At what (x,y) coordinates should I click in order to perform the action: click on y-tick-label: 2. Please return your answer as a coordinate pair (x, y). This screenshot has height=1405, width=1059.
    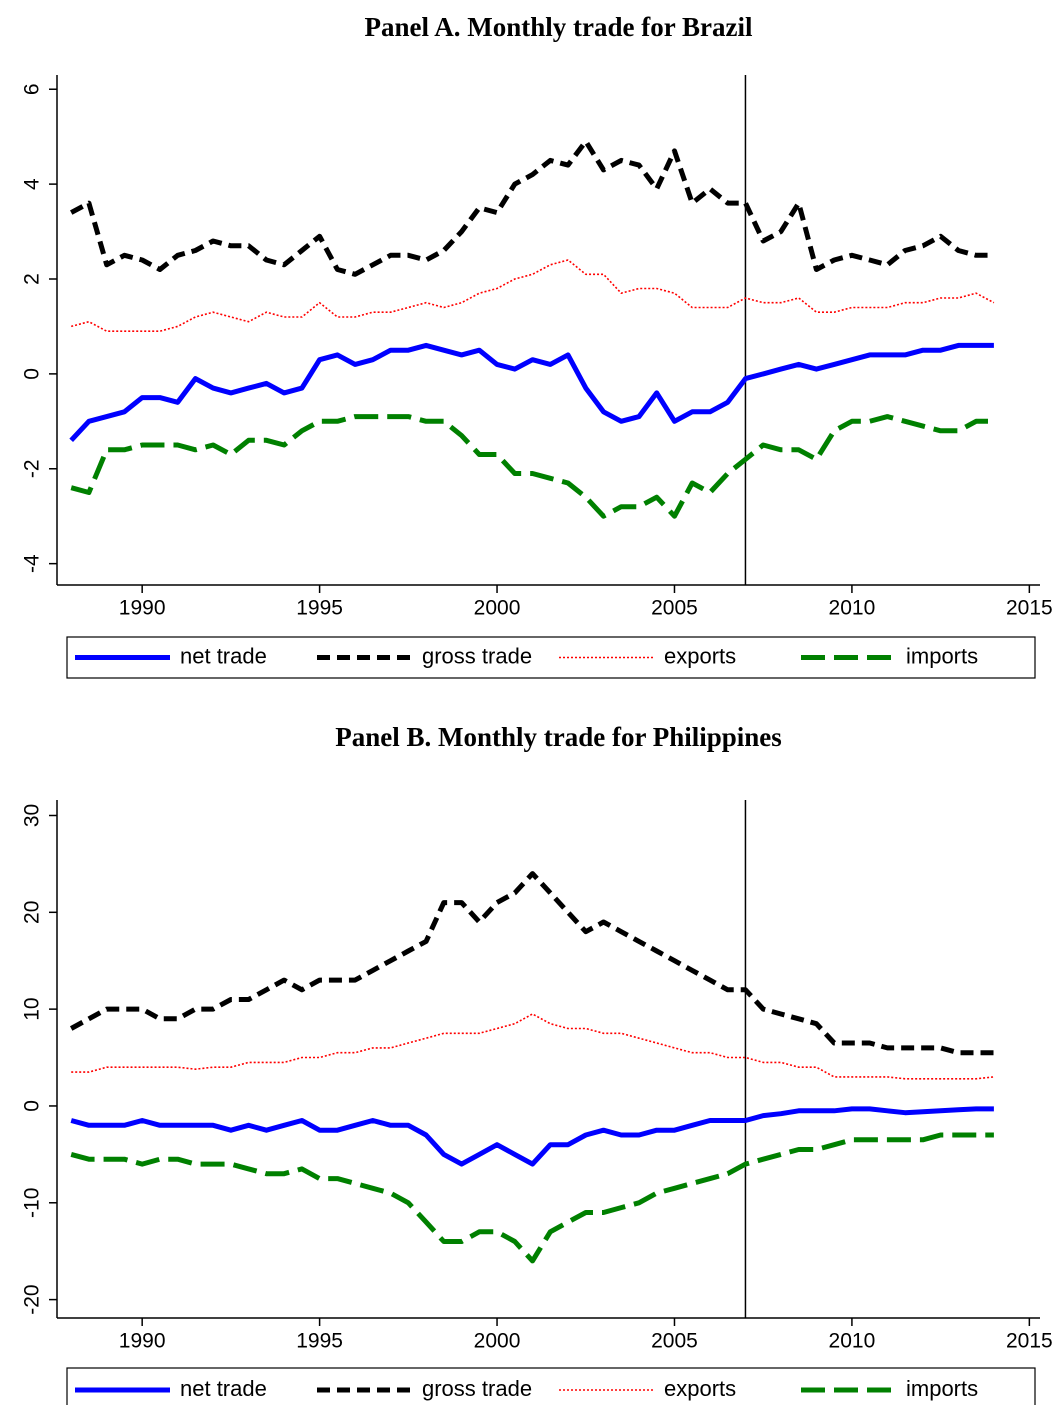
    Looking at the image, I should click on (32, 279).